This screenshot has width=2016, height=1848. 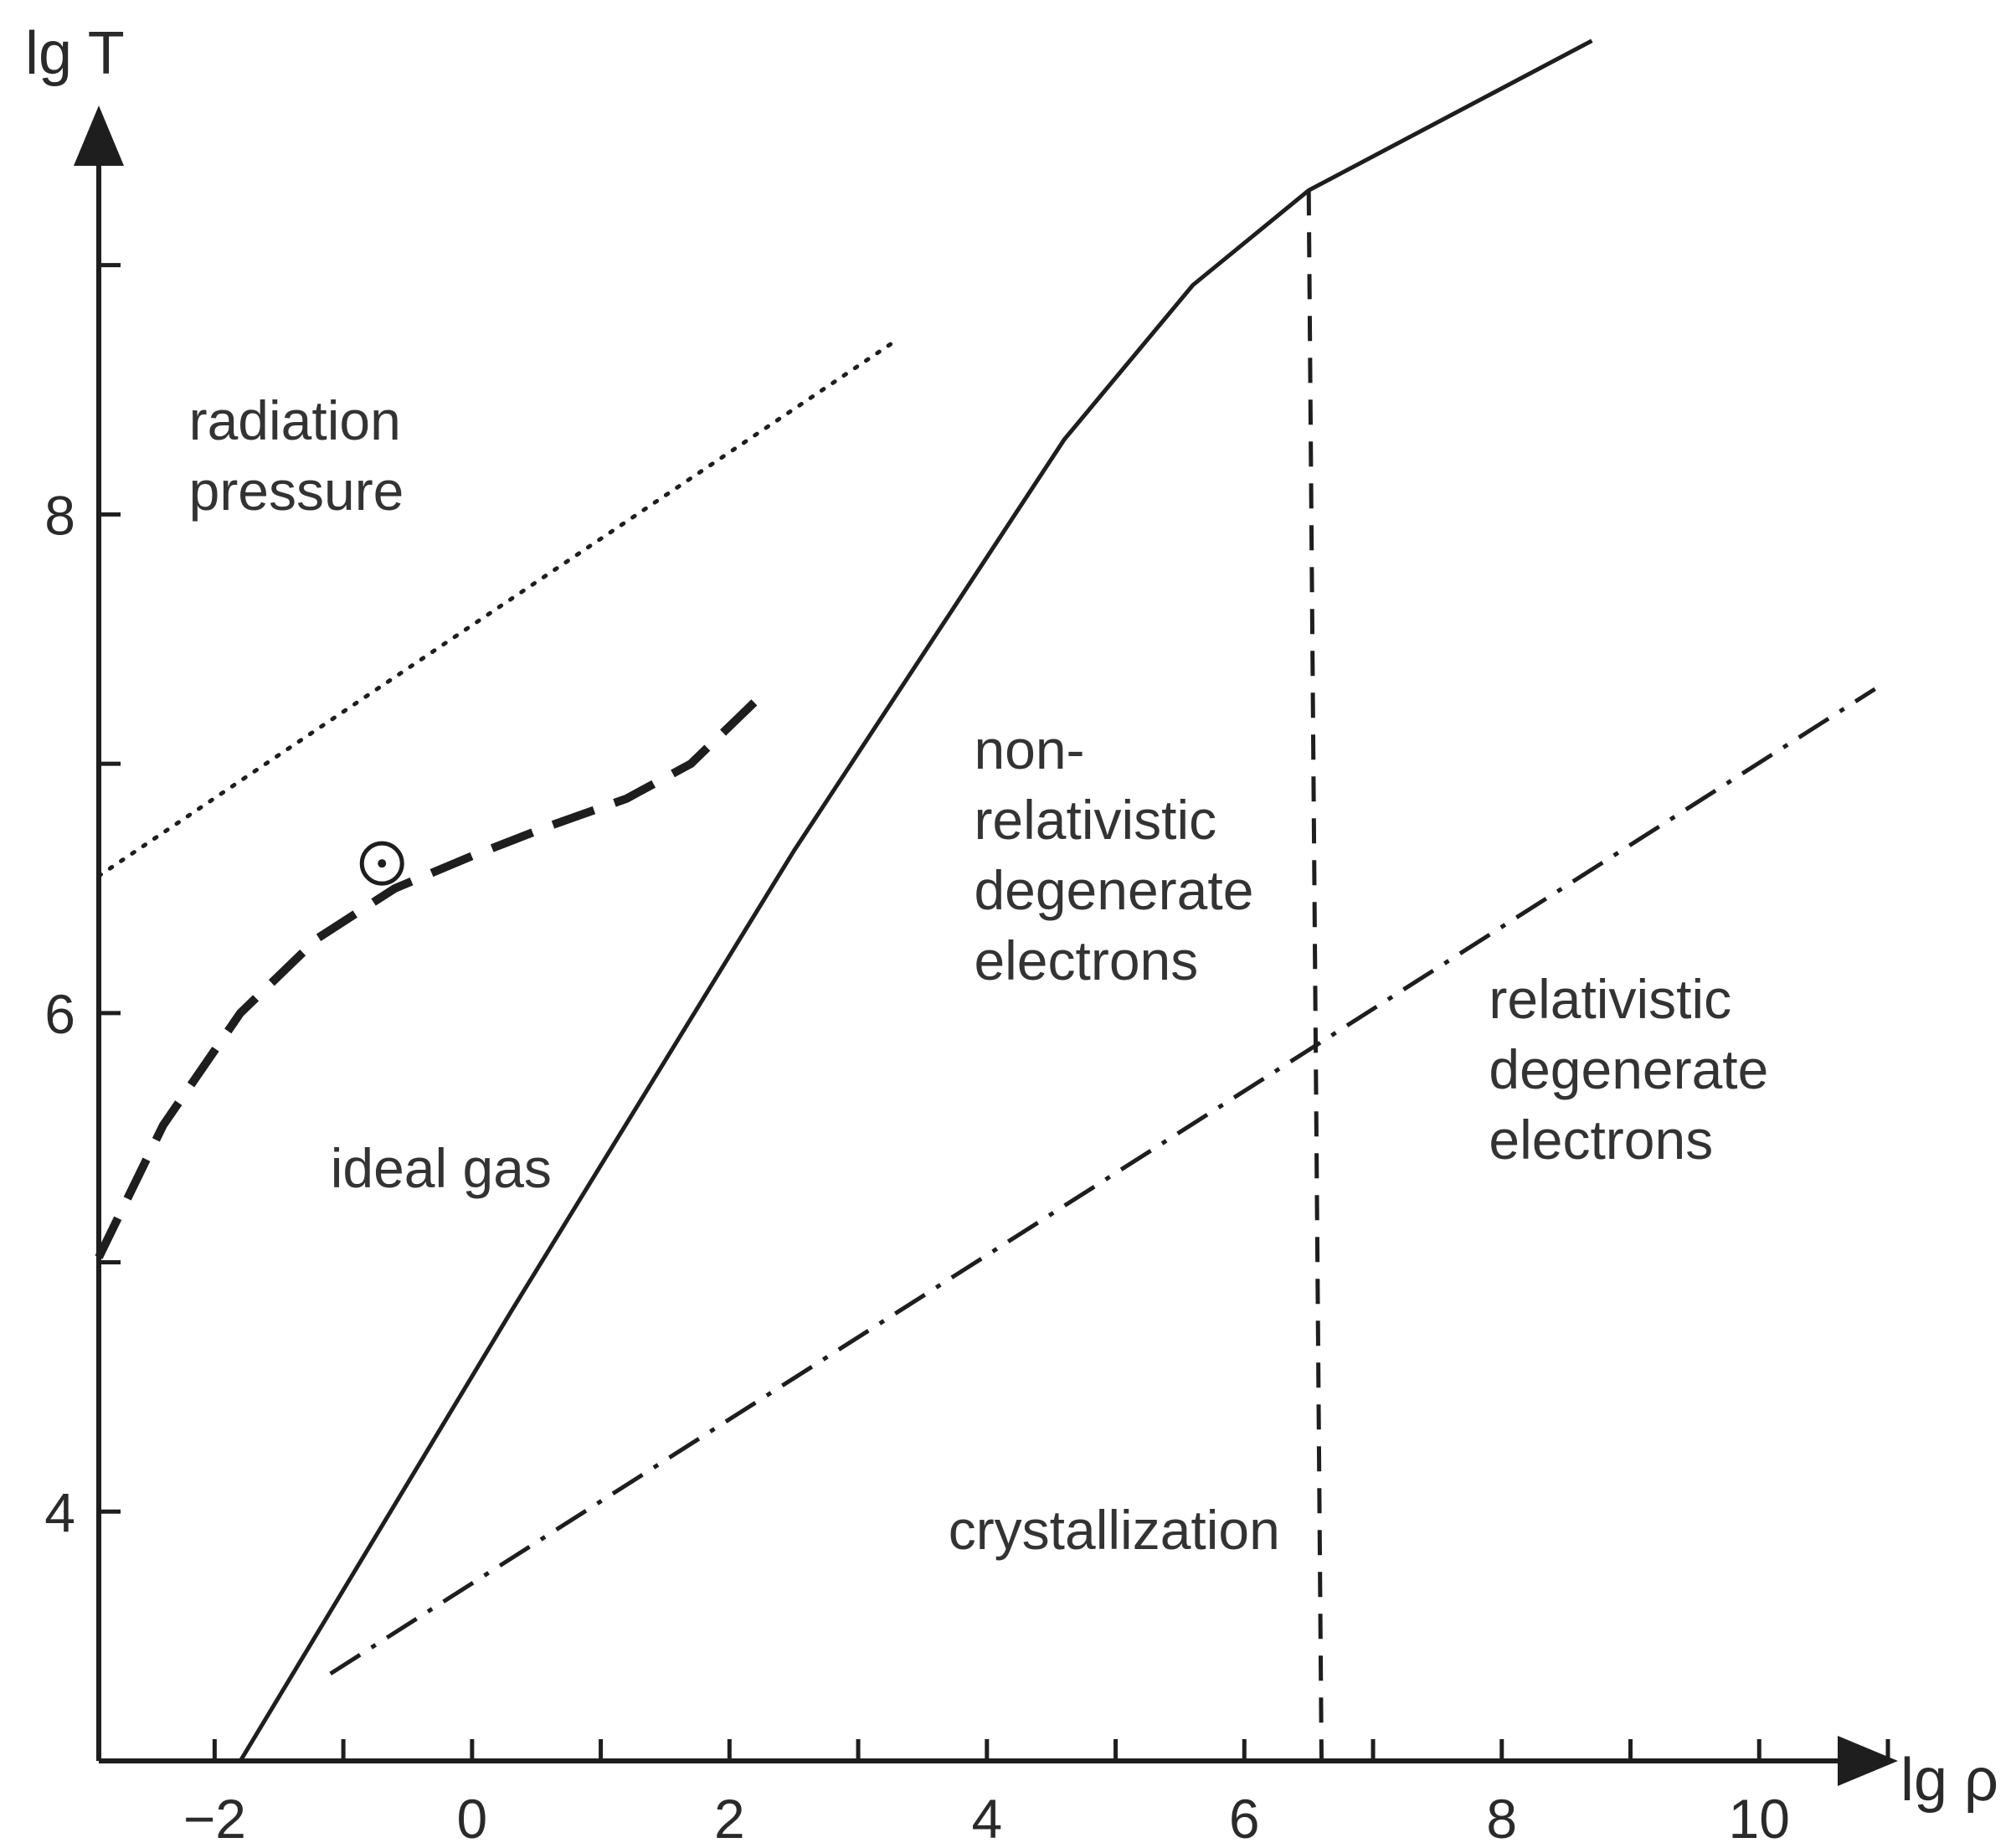 What do you see at coordinates (59, 515) in the screenshot?
I see `y-tick-label: 8` at bounding box center [59, 515].